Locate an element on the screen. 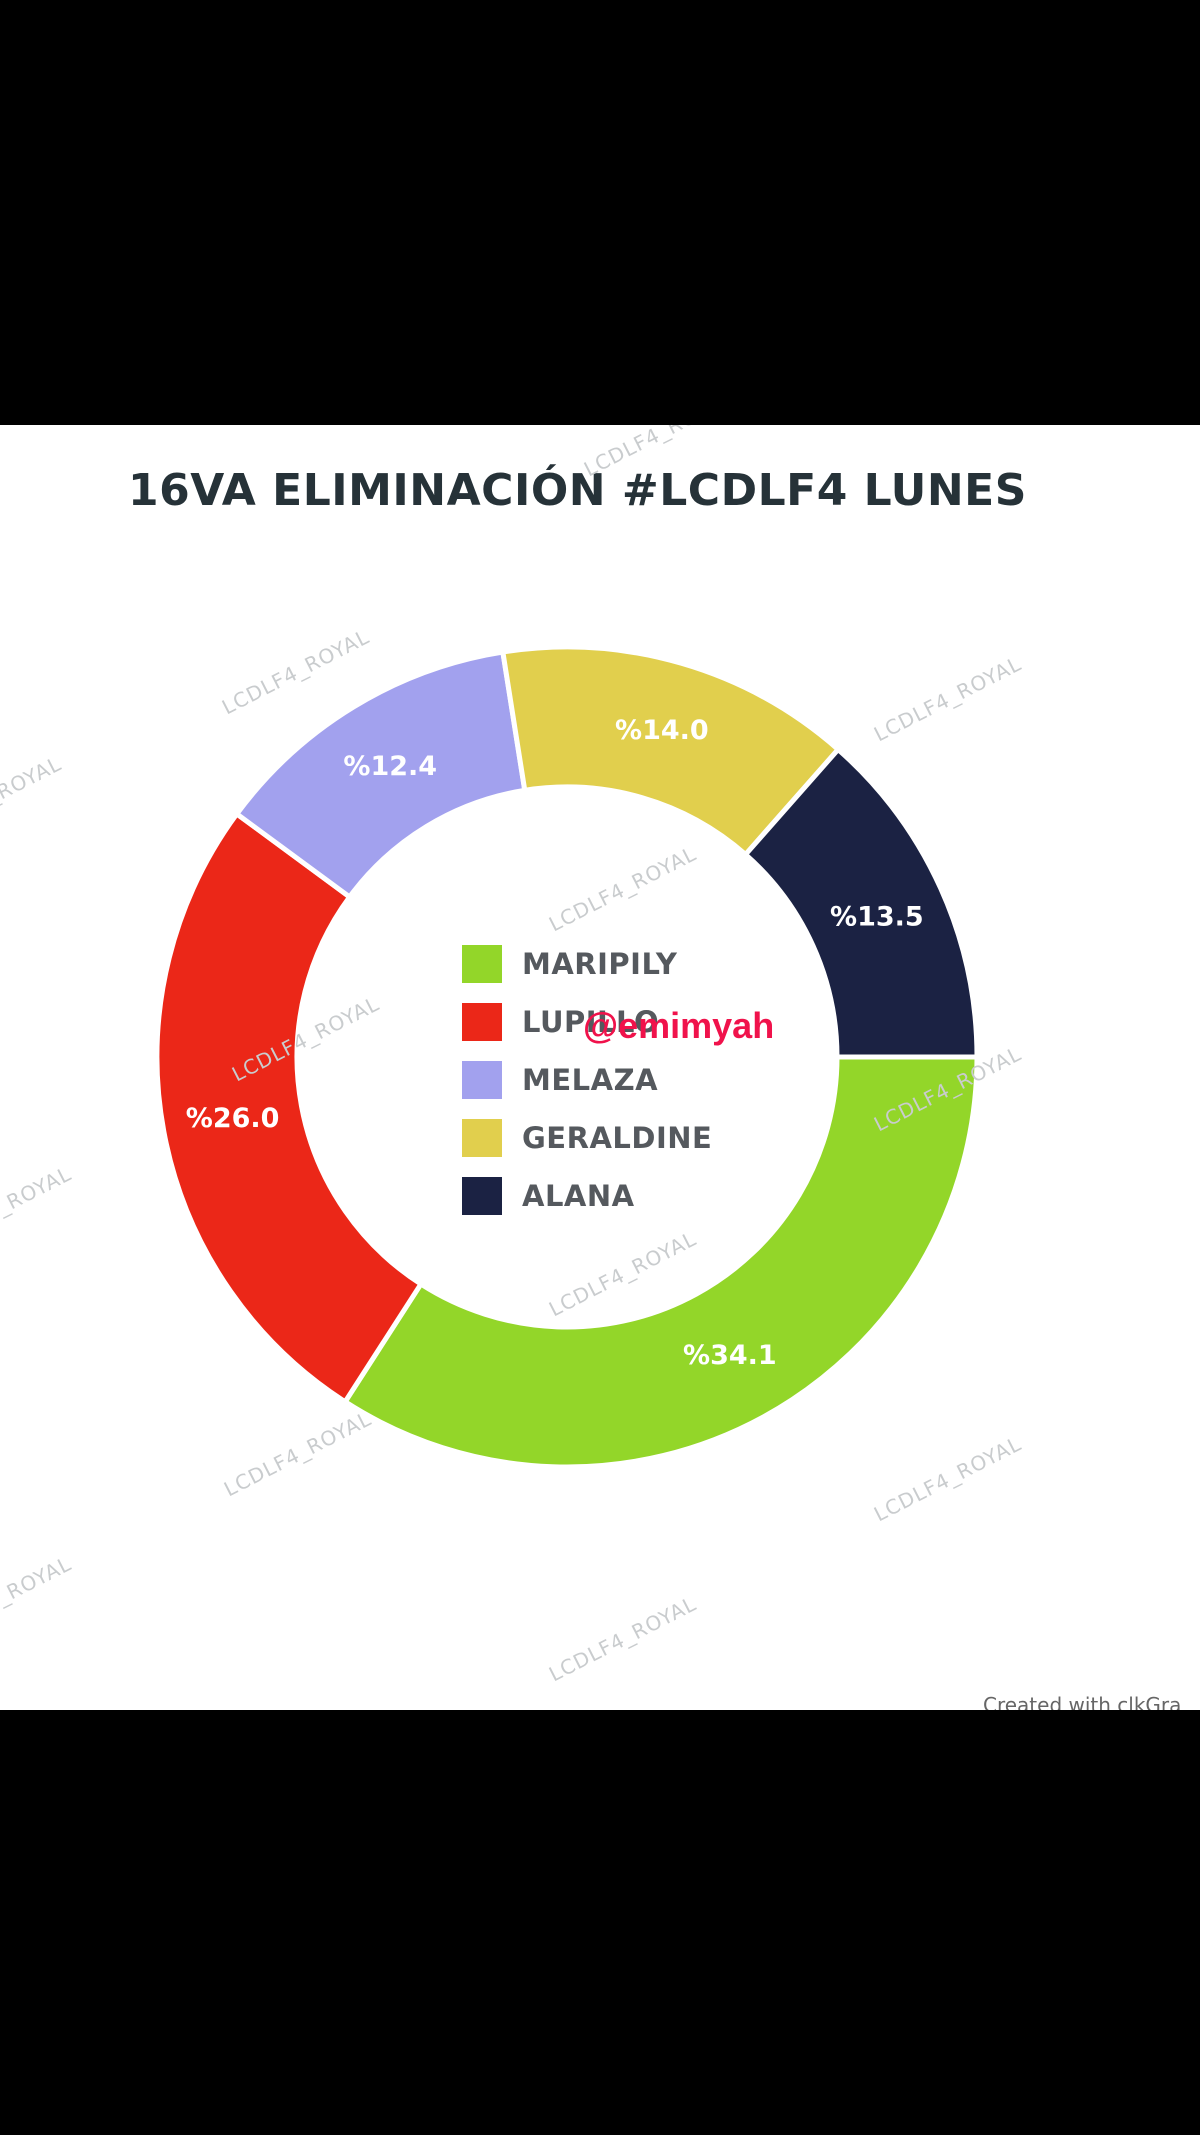  footer-credit: Created with clkGra is located at coordinates (1082, 1701).